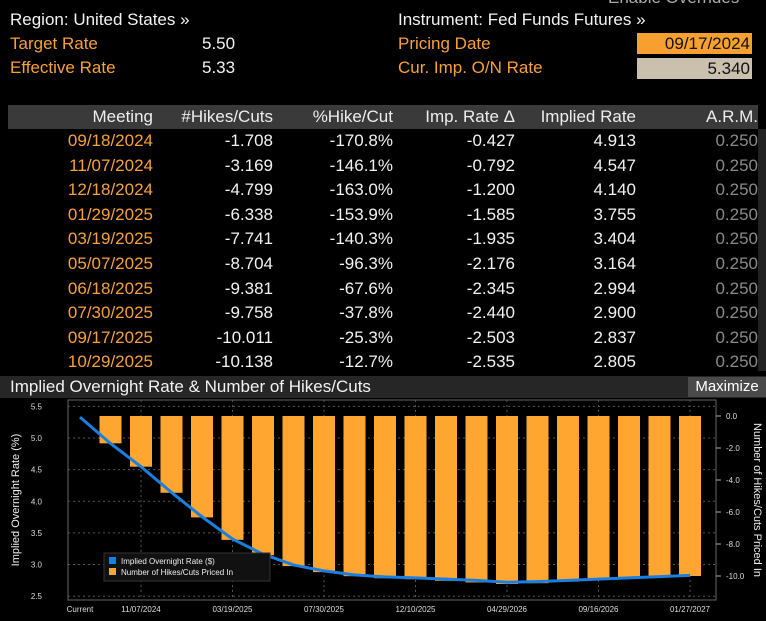  What do you see at coordinates (522, 19) in the screenshot?
I see `instrument: Instrument: Fed Funds Futures »` at bounding box center [522, 19].